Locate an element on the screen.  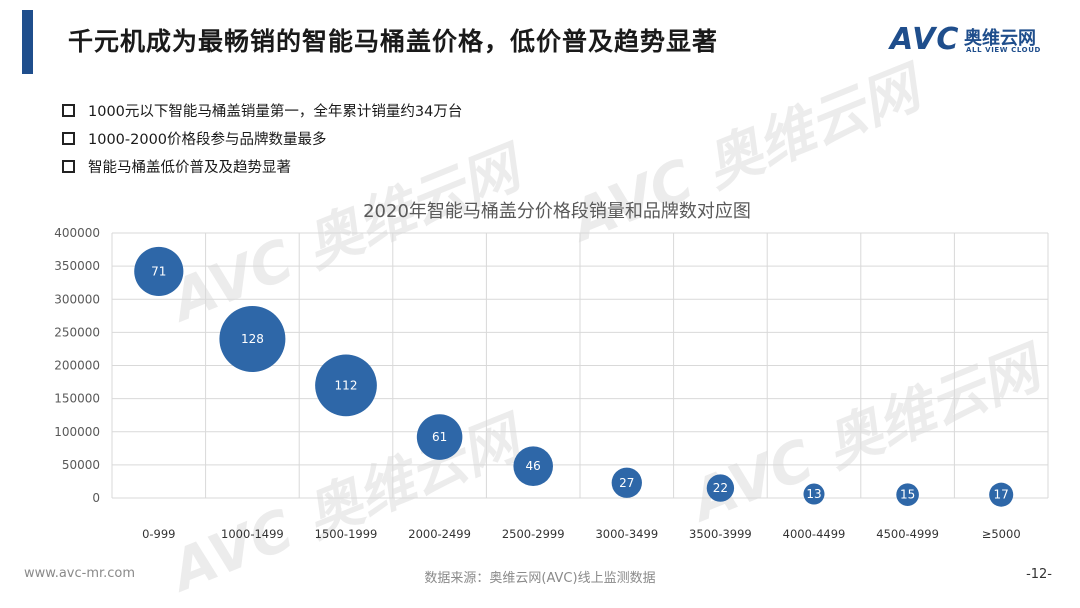
avc-logo: AVC 奥维云网 ALL VIEW CLOUD is located at coordinates (975, 42).